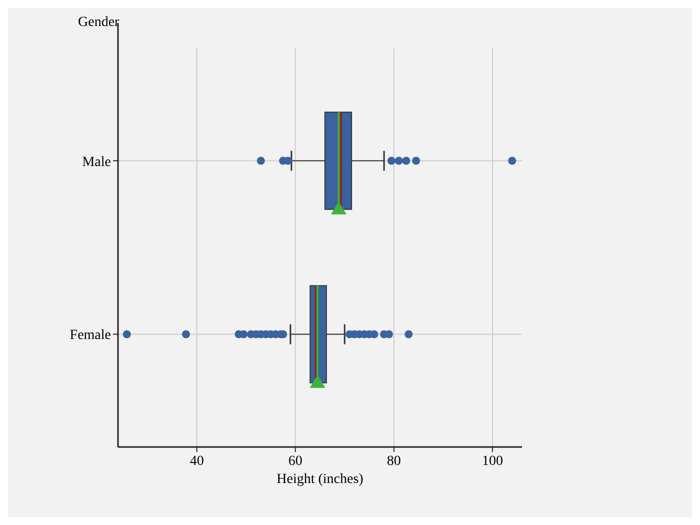 This screenshot has height=525, width=700. Describe the element at coordinates (96, 162) in the screenshot. I see `y-tick-label: Male` at that location.